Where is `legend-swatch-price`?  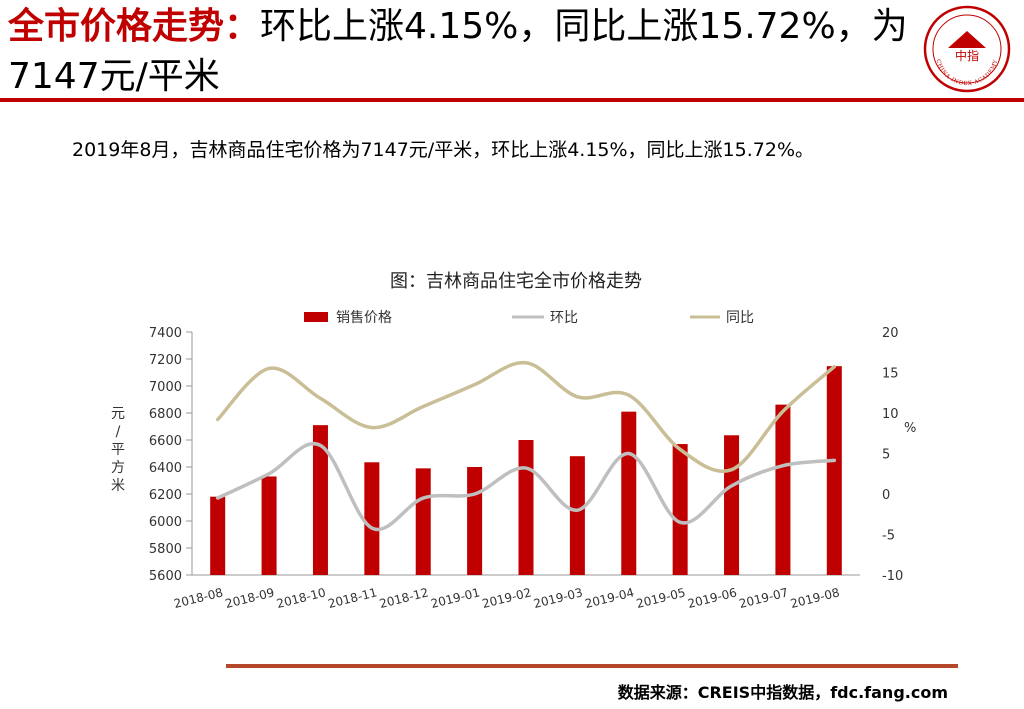
legend-swatch-price is located at coordinates (316, 317).